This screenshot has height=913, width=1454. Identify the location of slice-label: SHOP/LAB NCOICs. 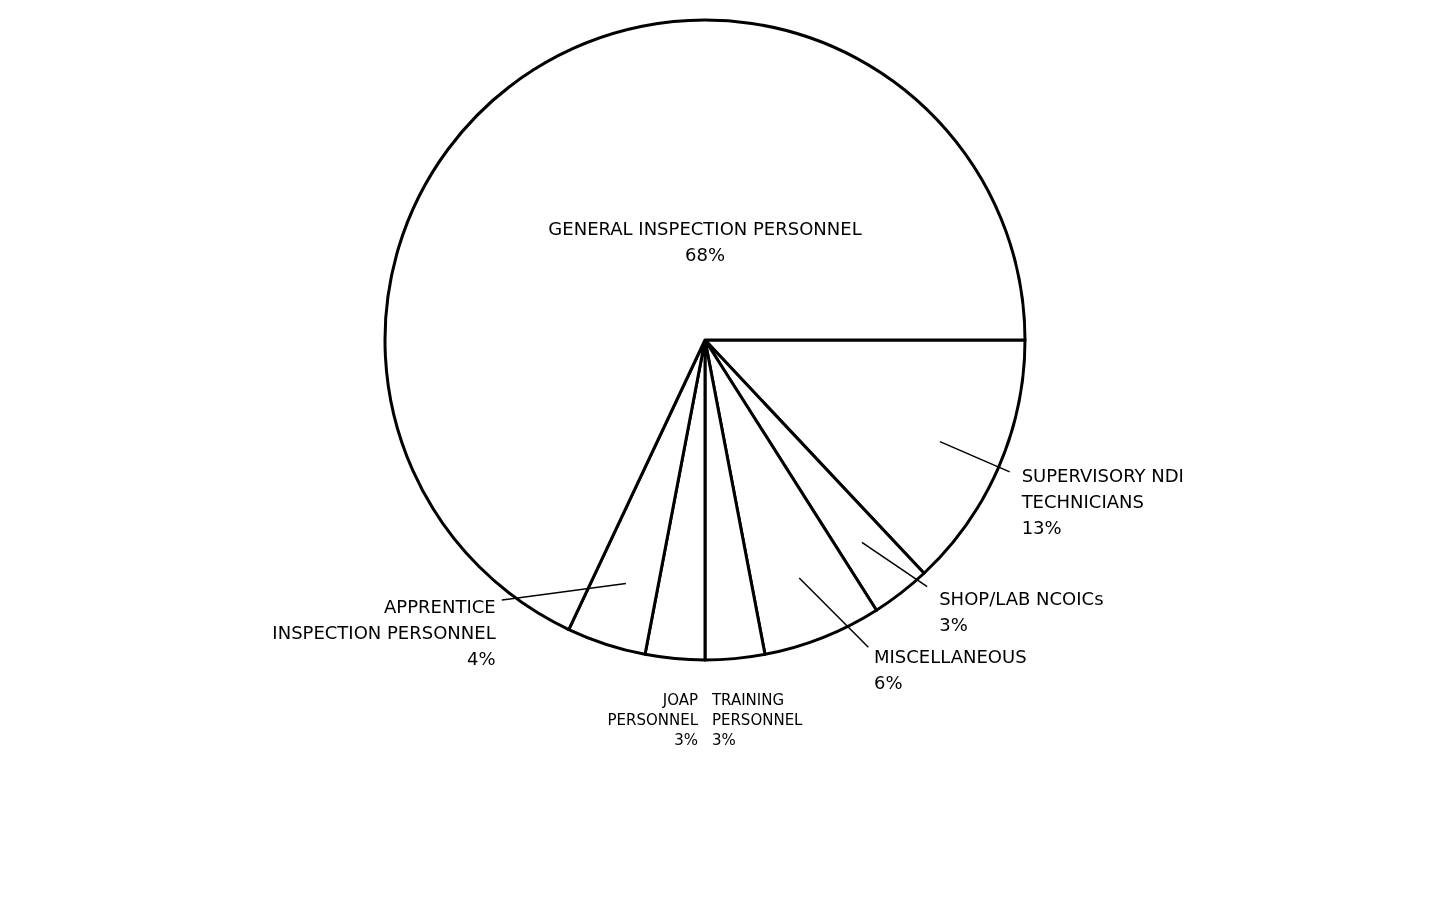
(1021, 599).